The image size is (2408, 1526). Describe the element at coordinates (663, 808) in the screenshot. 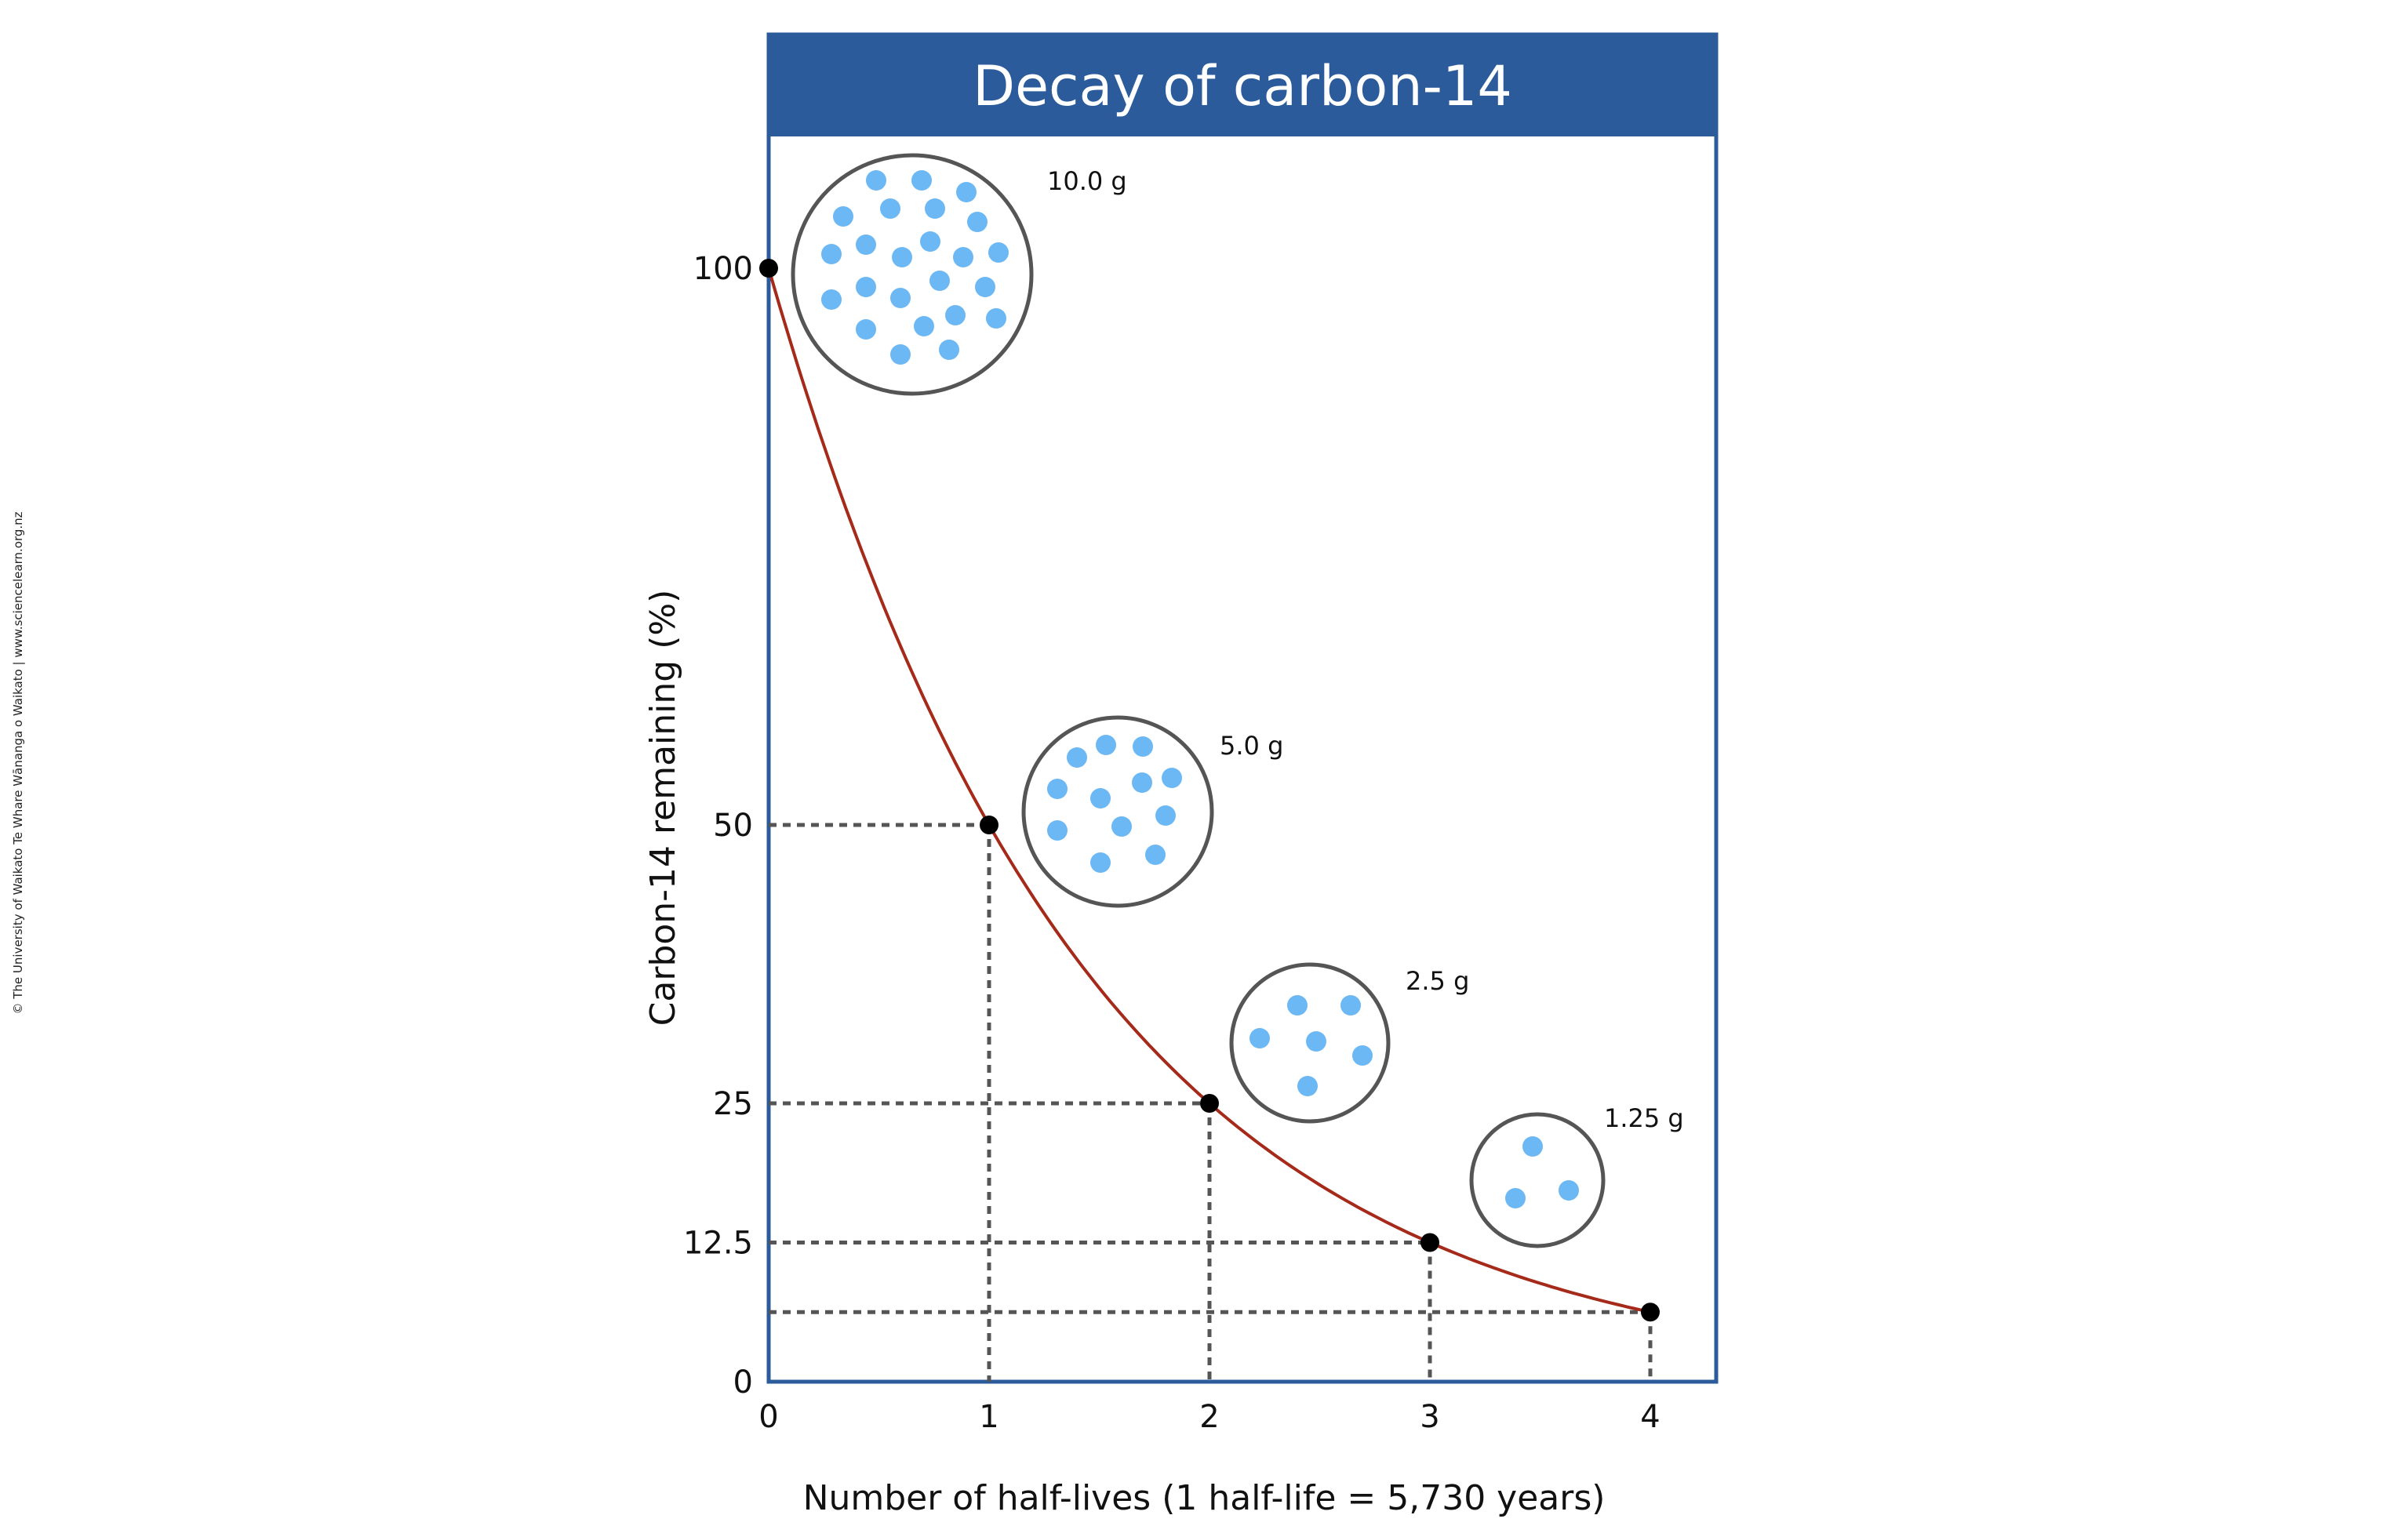

I see `y-axis-label: Carbon-14 remaining (%)` at that location.